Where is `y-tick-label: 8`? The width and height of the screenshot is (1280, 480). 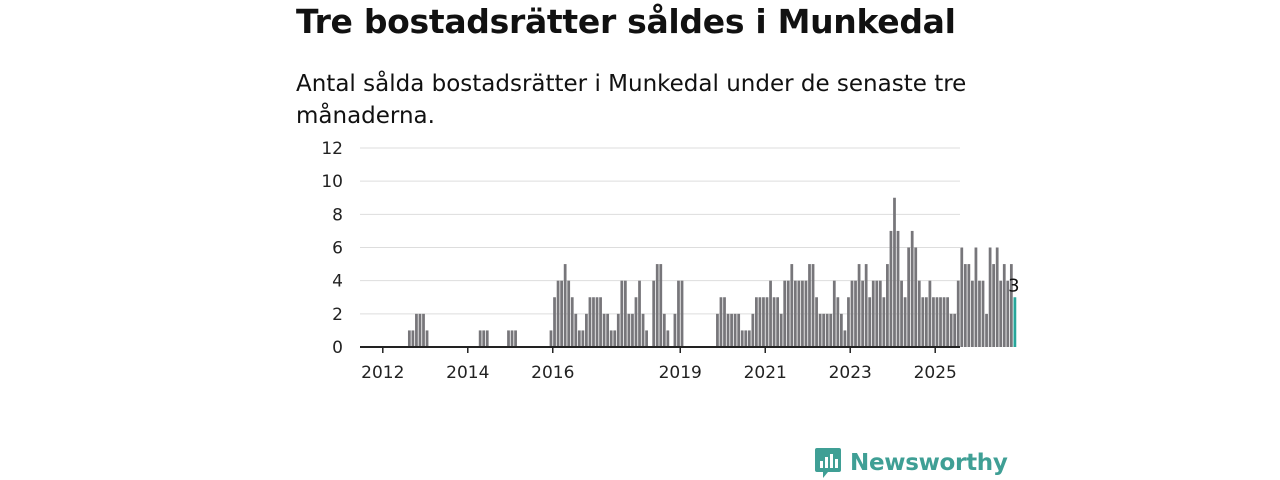
y-tick-label: 8 is located at coordinates (337, 215).